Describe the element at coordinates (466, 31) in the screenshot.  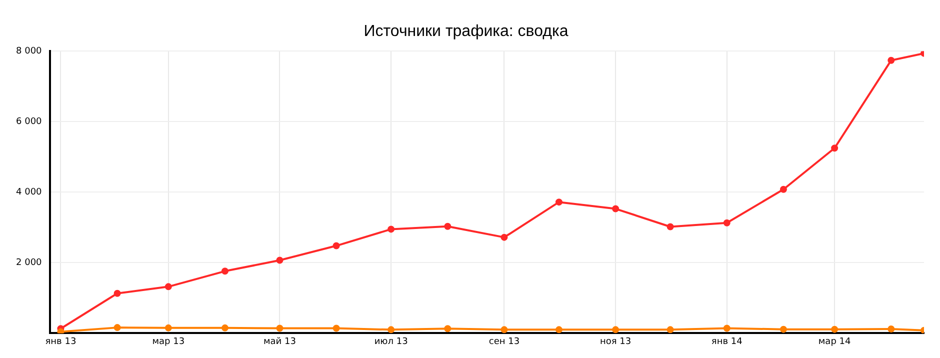
I see `chart-title: Источники трафика: сводка` at that location.